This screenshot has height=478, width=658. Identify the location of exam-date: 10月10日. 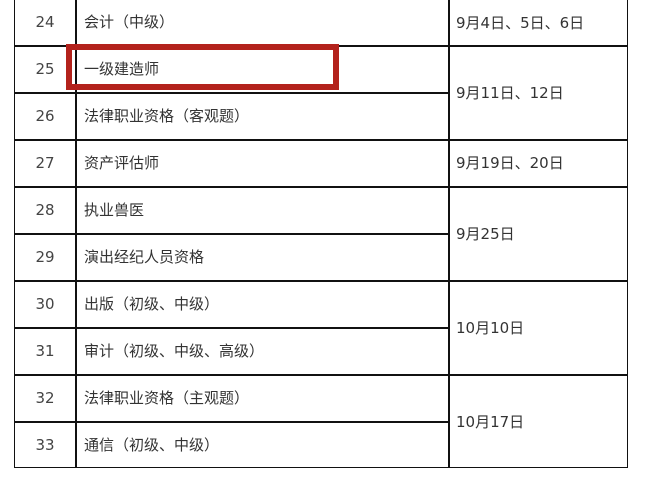
(490, 328).